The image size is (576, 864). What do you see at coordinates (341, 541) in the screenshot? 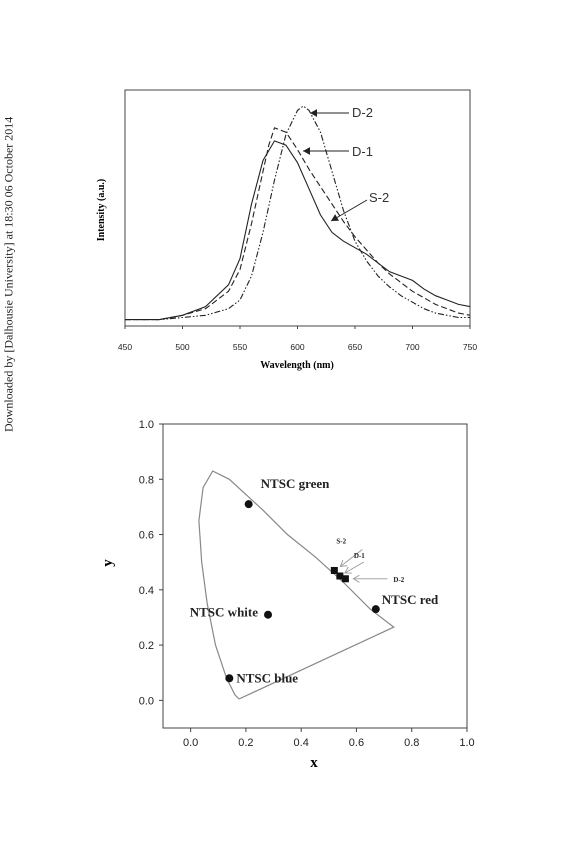
I see `point-label-s-2: S-2` at bounding box center [341, 541].